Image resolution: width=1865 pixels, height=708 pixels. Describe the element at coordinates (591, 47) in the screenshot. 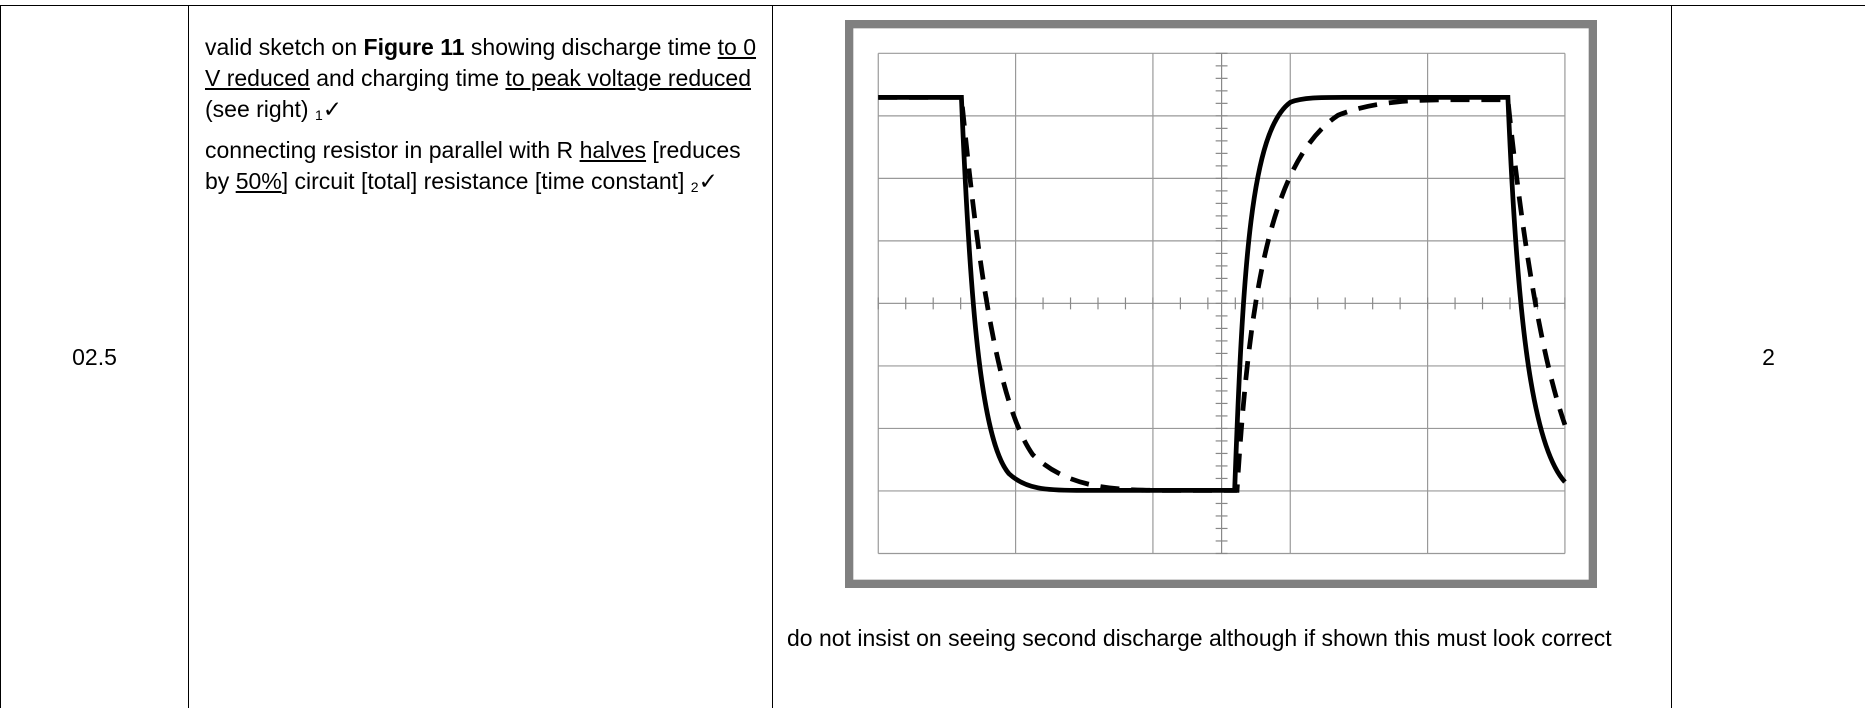

I see `run: showing discharge time` at that location.